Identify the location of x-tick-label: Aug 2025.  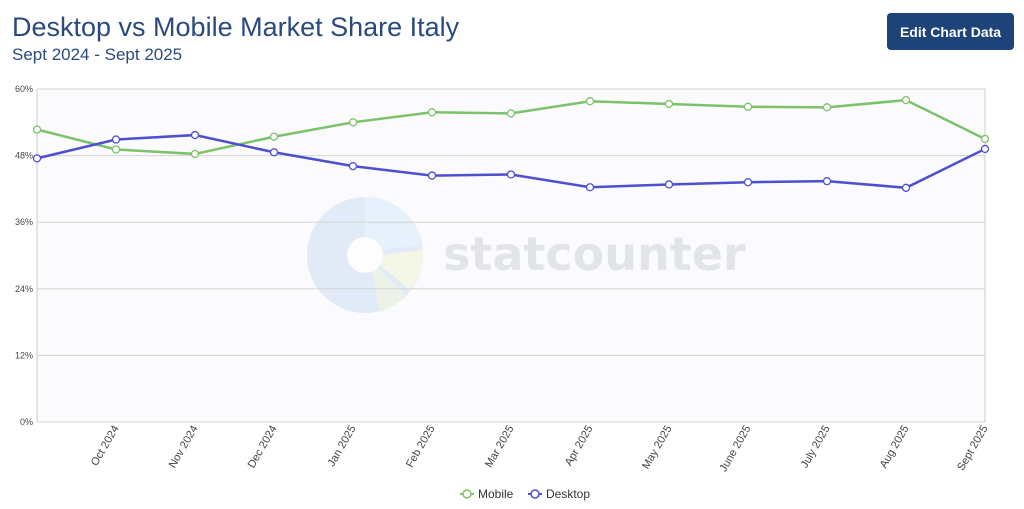
(895, 447).